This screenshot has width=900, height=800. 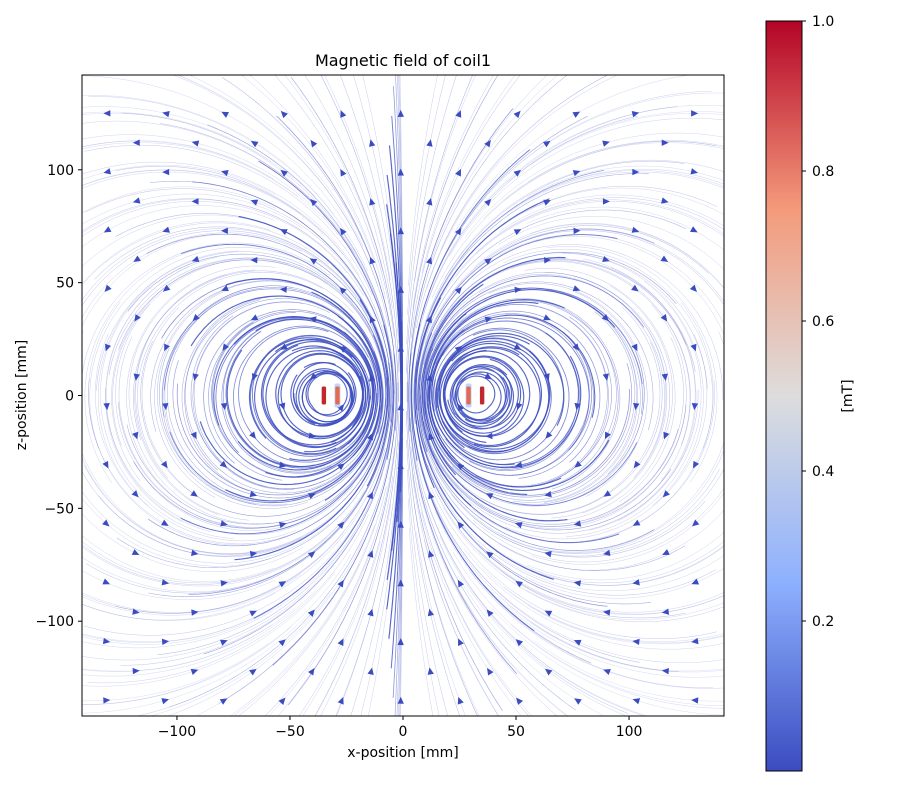 What do you see at coordinates (403, 60) in the screenshot?
I see `chart-title: Magnetic field of coil1` at bounding box center [403, 60].